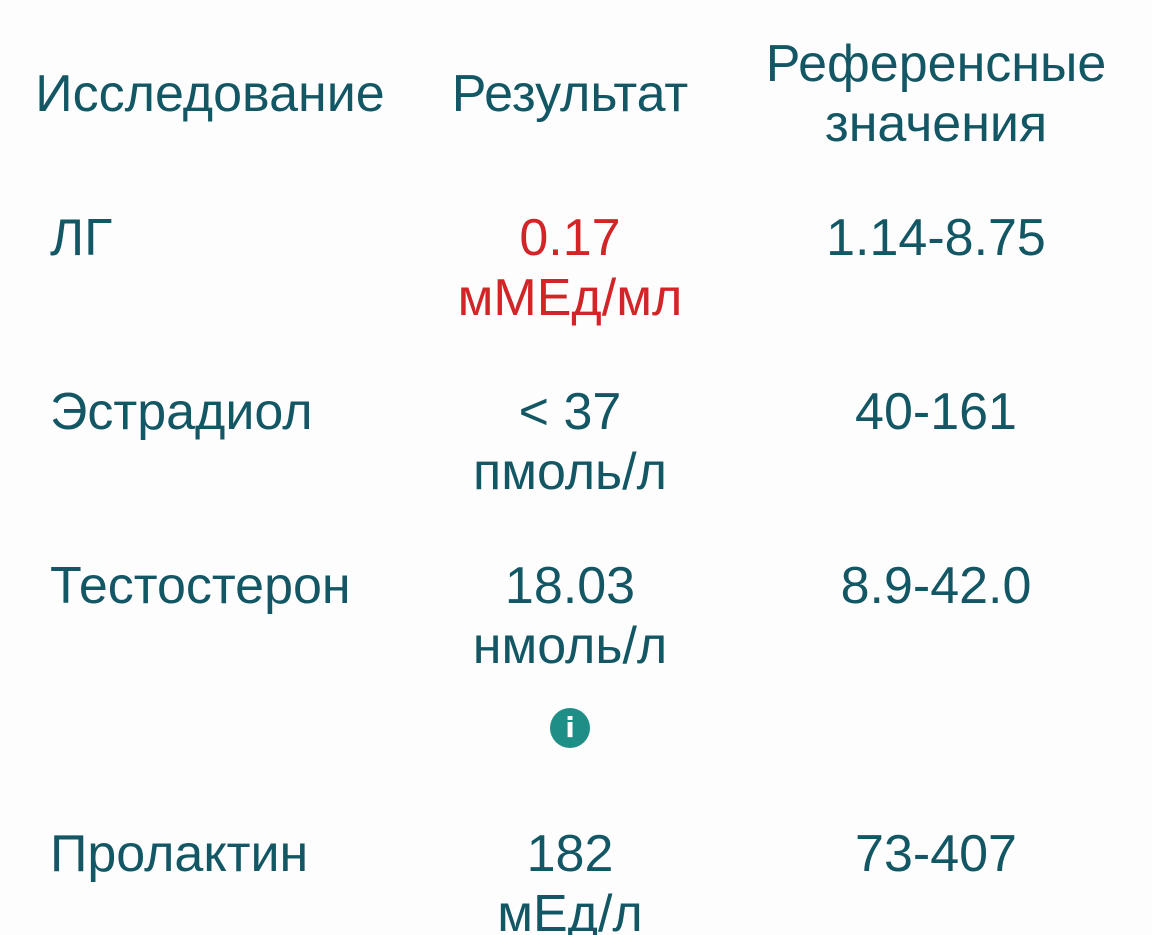 The height and width of the screenshot is (935, 1152). Describe the element at coordinates (570, 94) in the screenshot. I see `column-header-result: Результат` at that location.